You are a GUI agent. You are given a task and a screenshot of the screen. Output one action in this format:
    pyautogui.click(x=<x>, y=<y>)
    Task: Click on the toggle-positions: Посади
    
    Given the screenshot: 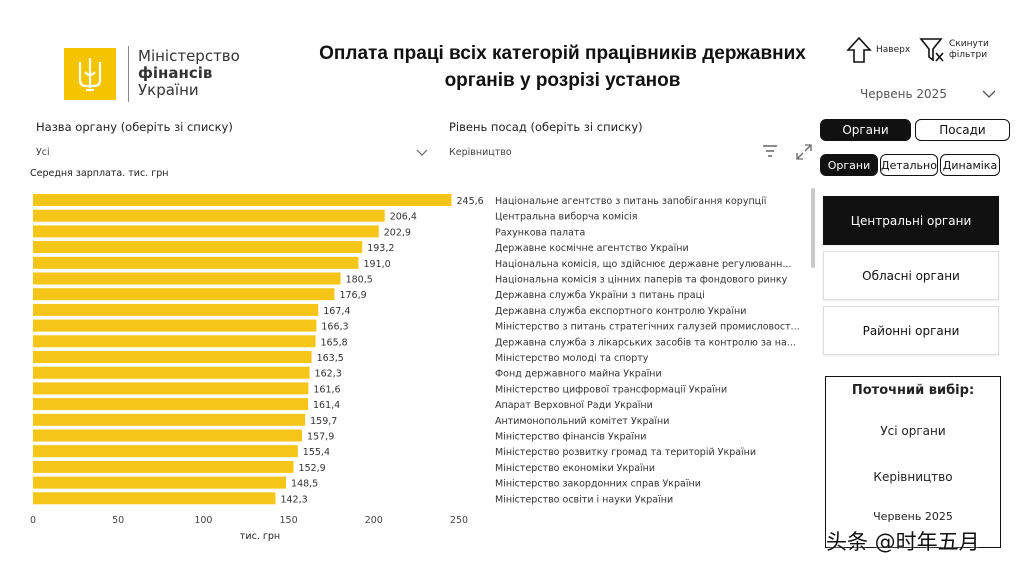 What is the action you would take?
    pyautogui.click(x=962, y=130)
    